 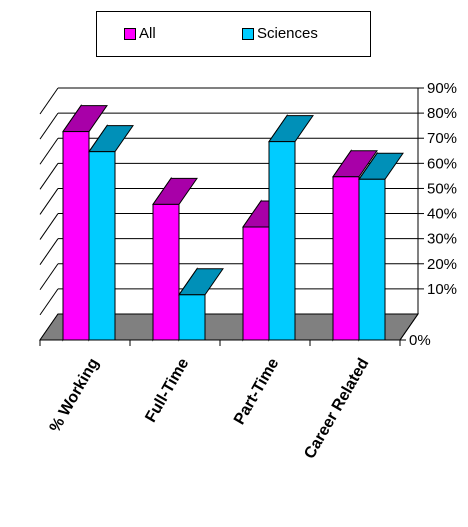 I want to click on y-tick-label: 10%, so click(x=442, y=289).